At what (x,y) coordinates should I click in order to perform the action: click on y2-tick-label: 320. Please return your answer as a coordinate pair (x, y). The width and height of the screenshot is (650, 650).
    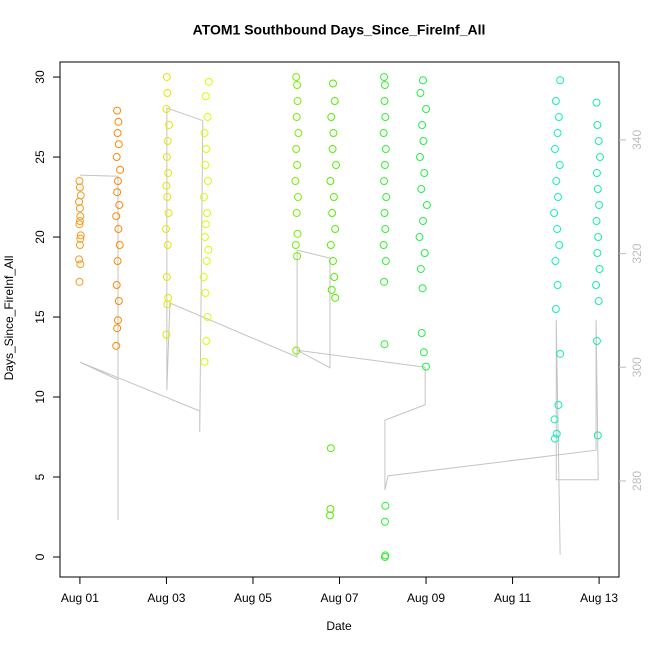
    Looking at the image, I should click on (637, 253).